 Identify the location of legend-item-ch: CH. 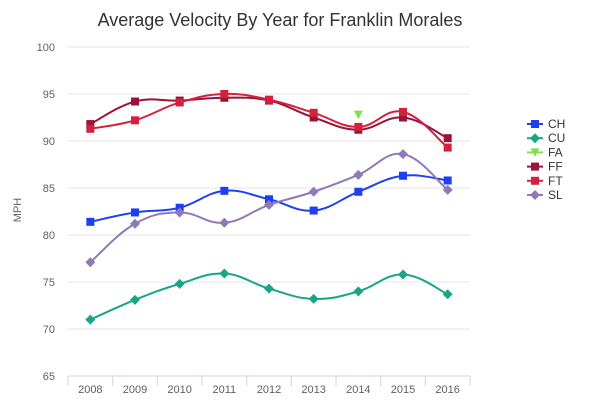
(546, 124).